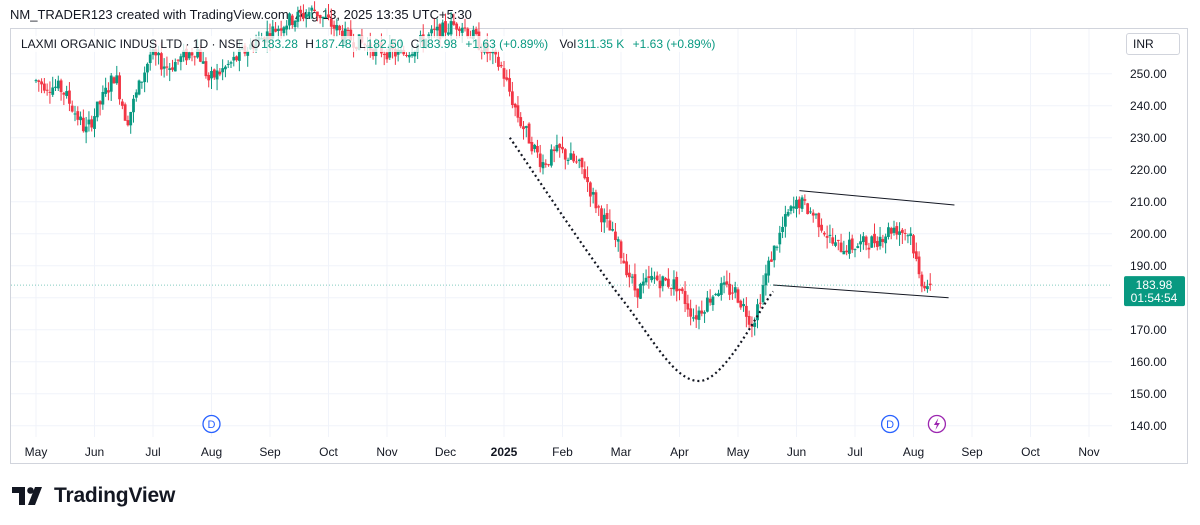  What do you see at coordinates (132, 44) in the screenshot?
I see `symbol-name: LAXMI ORGANIC INDUS LTD · 1D · NSE` at bounding box center [132, 44].